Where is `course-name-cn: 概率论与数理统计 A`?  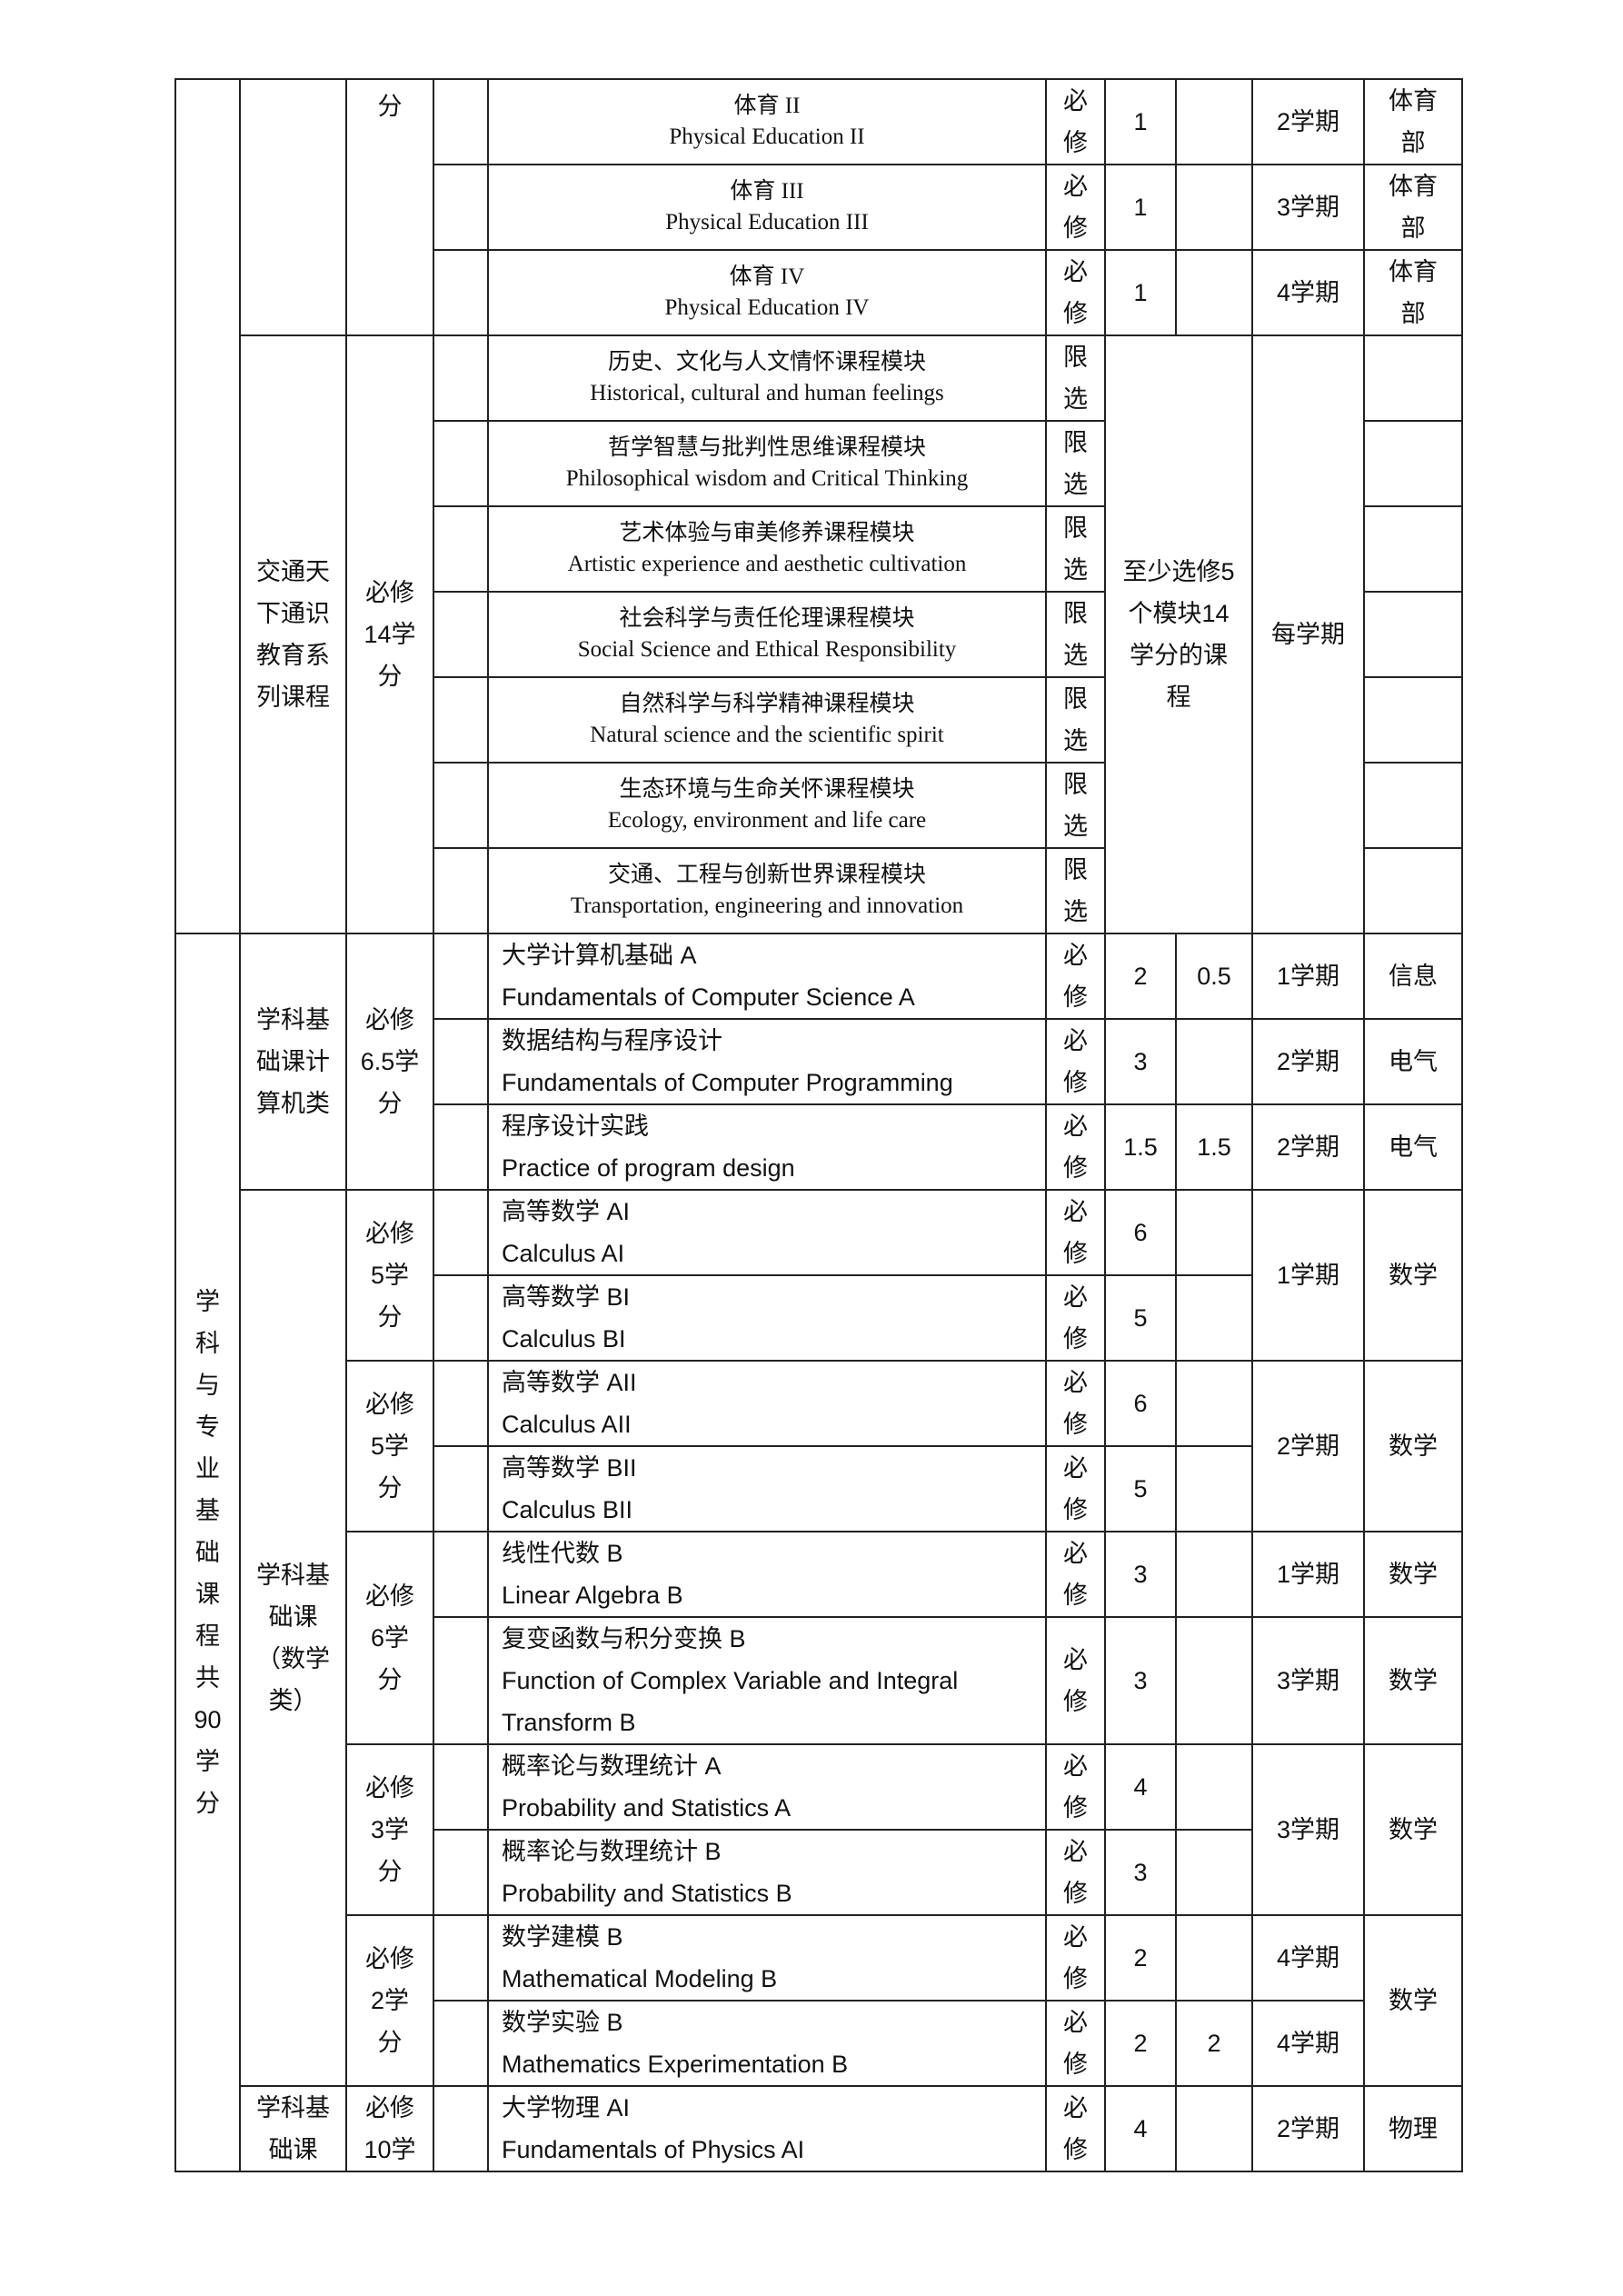
course-name-cn: 概率论与数理统计 A is located at coordinates (612, 1766).